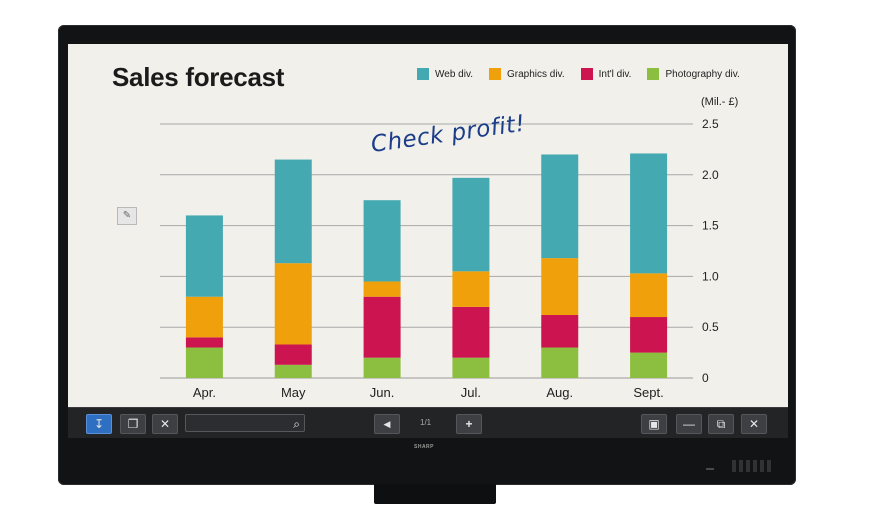 Image resolution: width=870 pixels, height=525 pixels. Describe the element at coordinates (721, 424) in the screenshot. I see `window-button: ⧉` at that location.